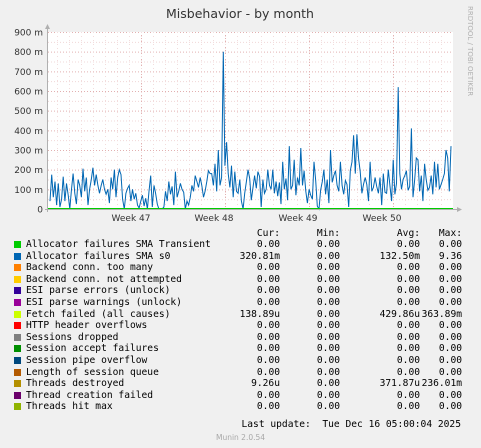 The image size is (481, 448). I want to click on x-axis-arrow, so click(459, 209).